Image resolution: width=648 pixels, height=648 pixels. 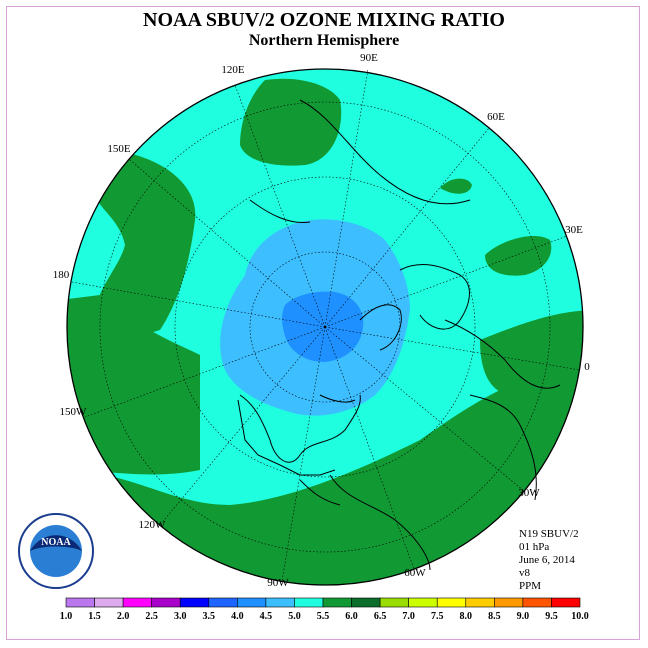 I want to click on lon-label-150e: 150E, so click(x=119, y=149).